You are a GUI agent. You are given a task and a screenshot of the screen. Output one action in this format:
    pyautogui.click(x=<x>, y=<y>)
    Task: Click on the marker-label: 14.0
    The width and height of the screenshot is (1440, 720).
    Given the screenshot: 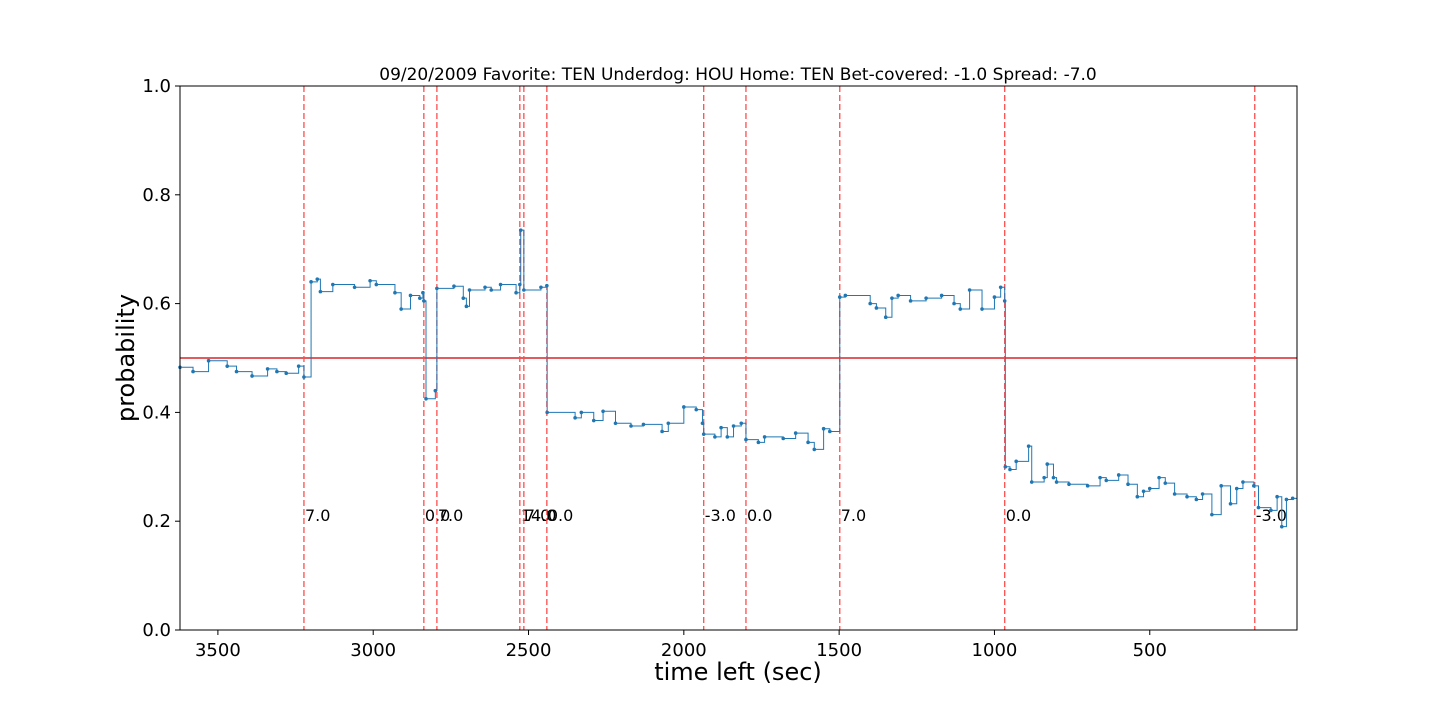 What is the action you would take?
    pyautogui.click(x=539, y=515)
    